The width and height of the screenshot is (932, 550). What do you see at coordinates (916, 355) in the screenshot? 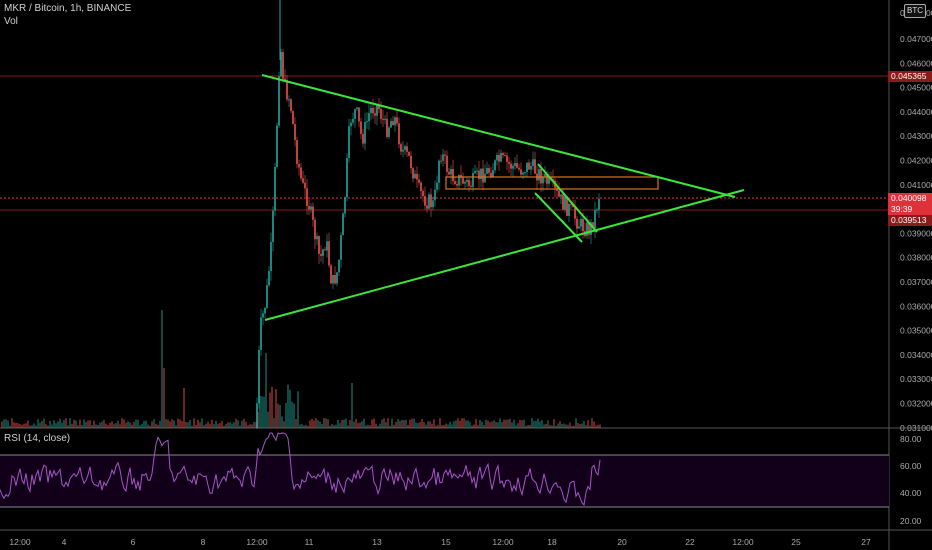
I see `price-tick: 0.034000` at bounding box center [916, 355].